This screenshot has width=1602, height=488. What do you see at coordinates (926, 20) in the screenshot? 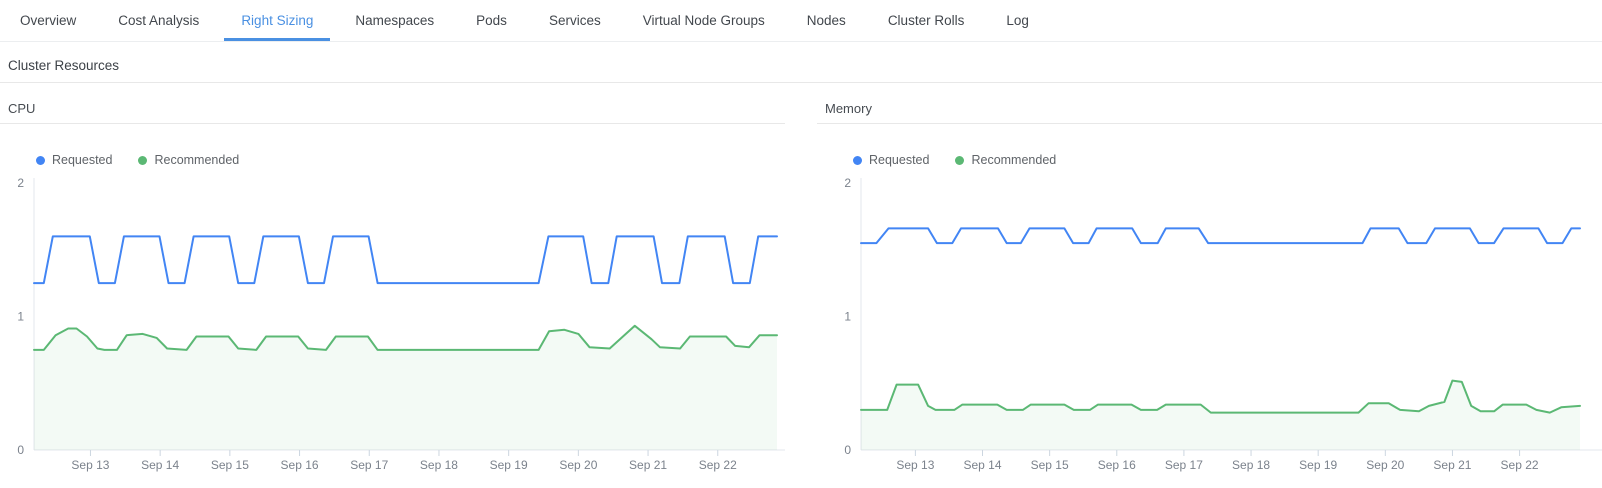
I see `tab-cluster-rolls: Cluster Rolls` at bounding box center [926, 20].